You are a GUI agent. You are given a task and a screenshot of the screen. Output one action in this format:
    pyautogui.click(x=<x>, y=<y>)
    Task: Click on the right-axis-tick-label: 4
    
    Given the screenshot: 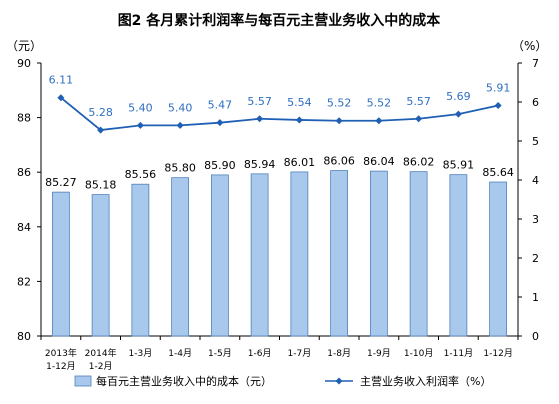 What is the action you would take?
    pyautogui.click(x=535, y=180)
    